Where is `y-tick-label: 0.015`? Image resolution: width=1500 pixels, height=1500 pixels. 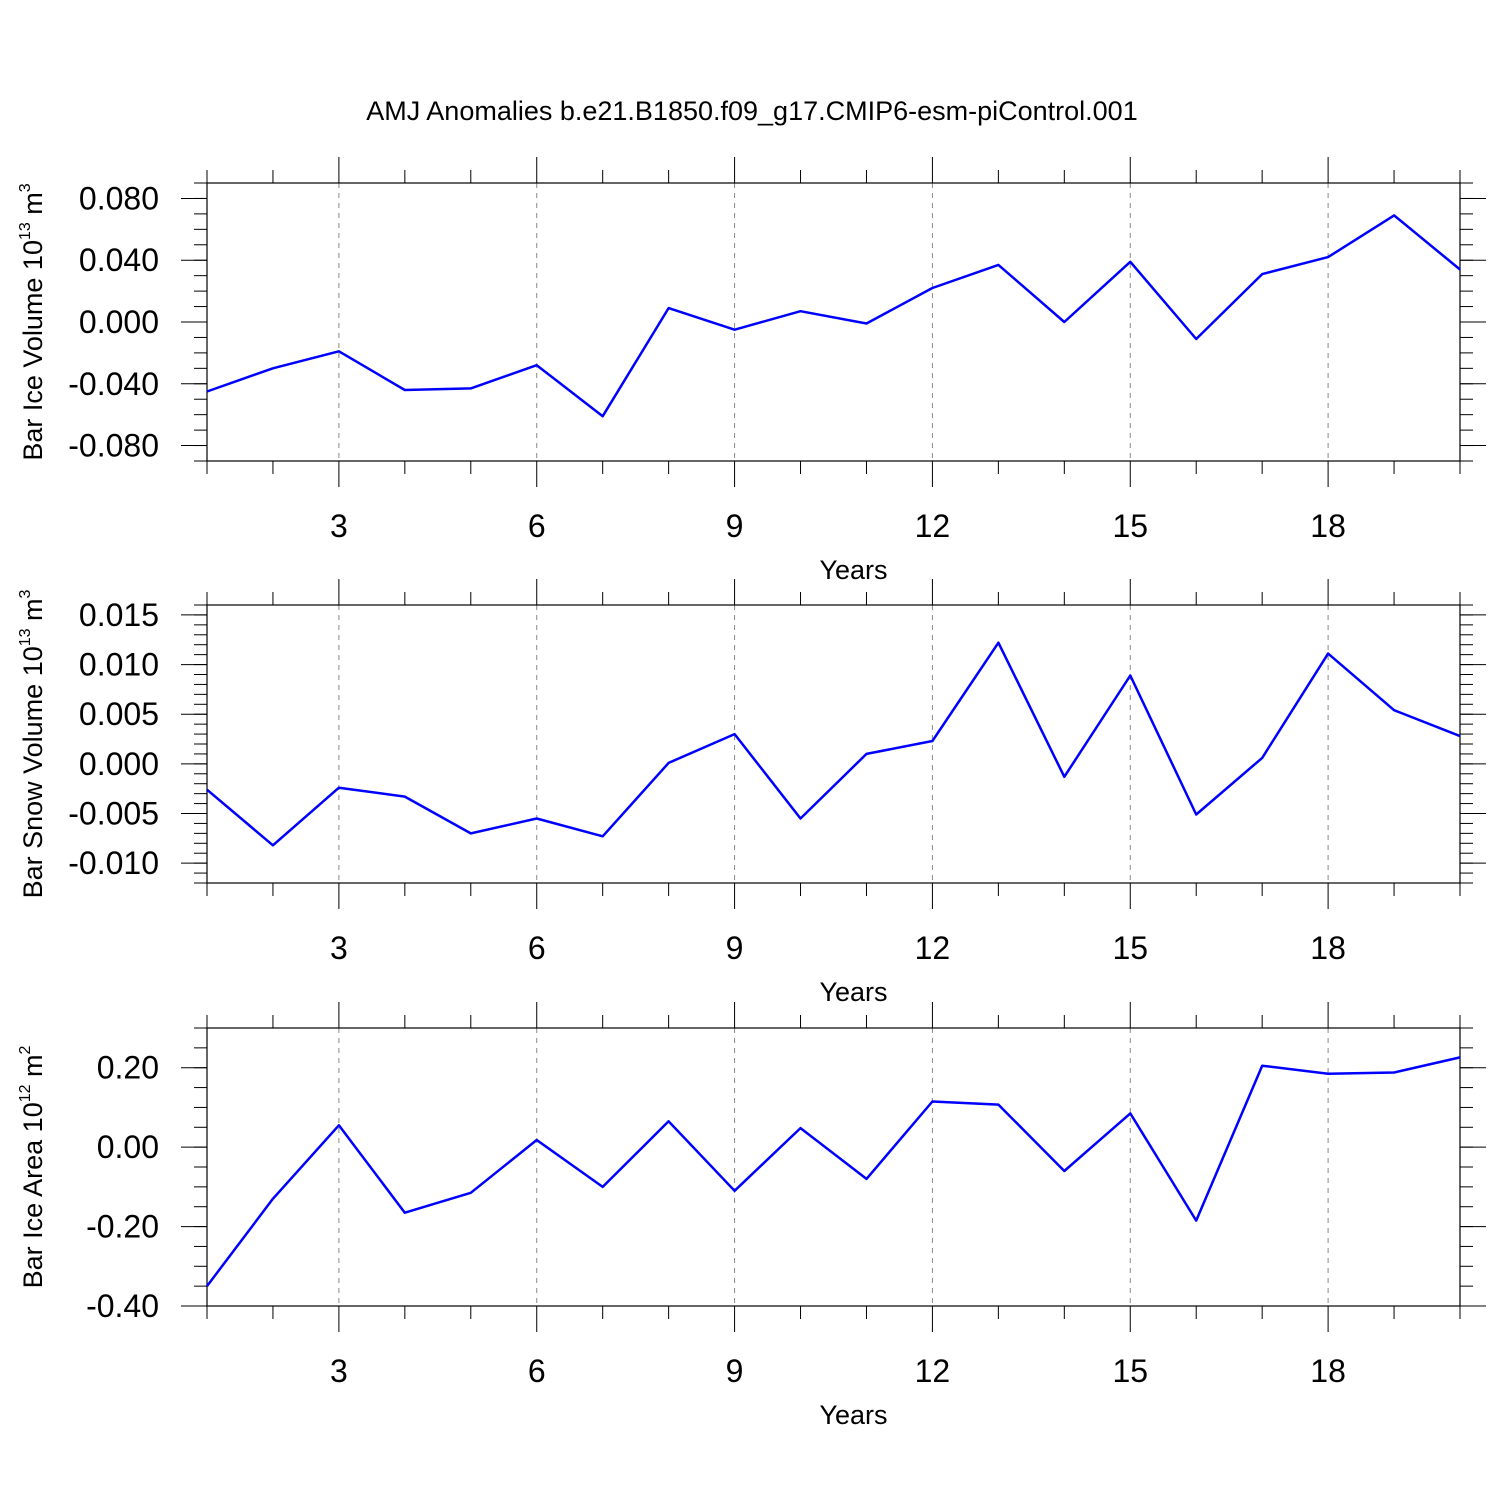
y-tick-label: 0.015 is located at coordinates (119, 615).